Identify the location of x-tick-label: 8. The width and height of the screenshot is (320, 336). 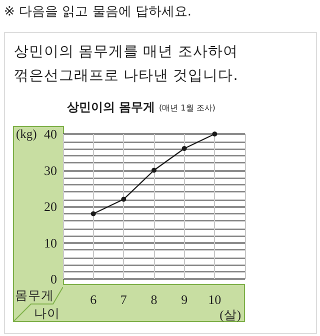
(154, 299).